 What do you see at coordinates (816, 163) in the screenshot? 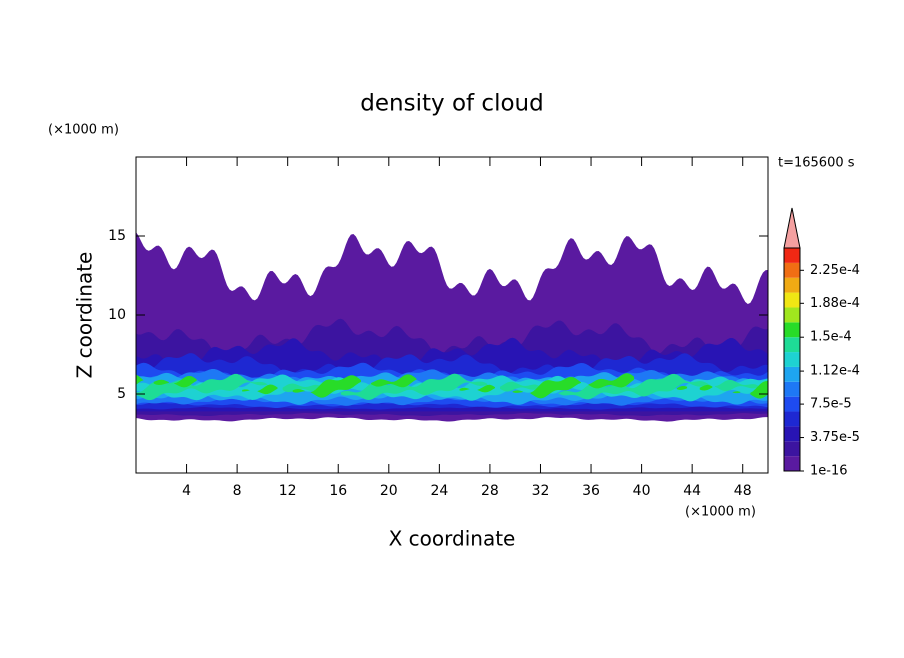
I see `time-annotation: t=165600 s` at bounding box center [816, 163].